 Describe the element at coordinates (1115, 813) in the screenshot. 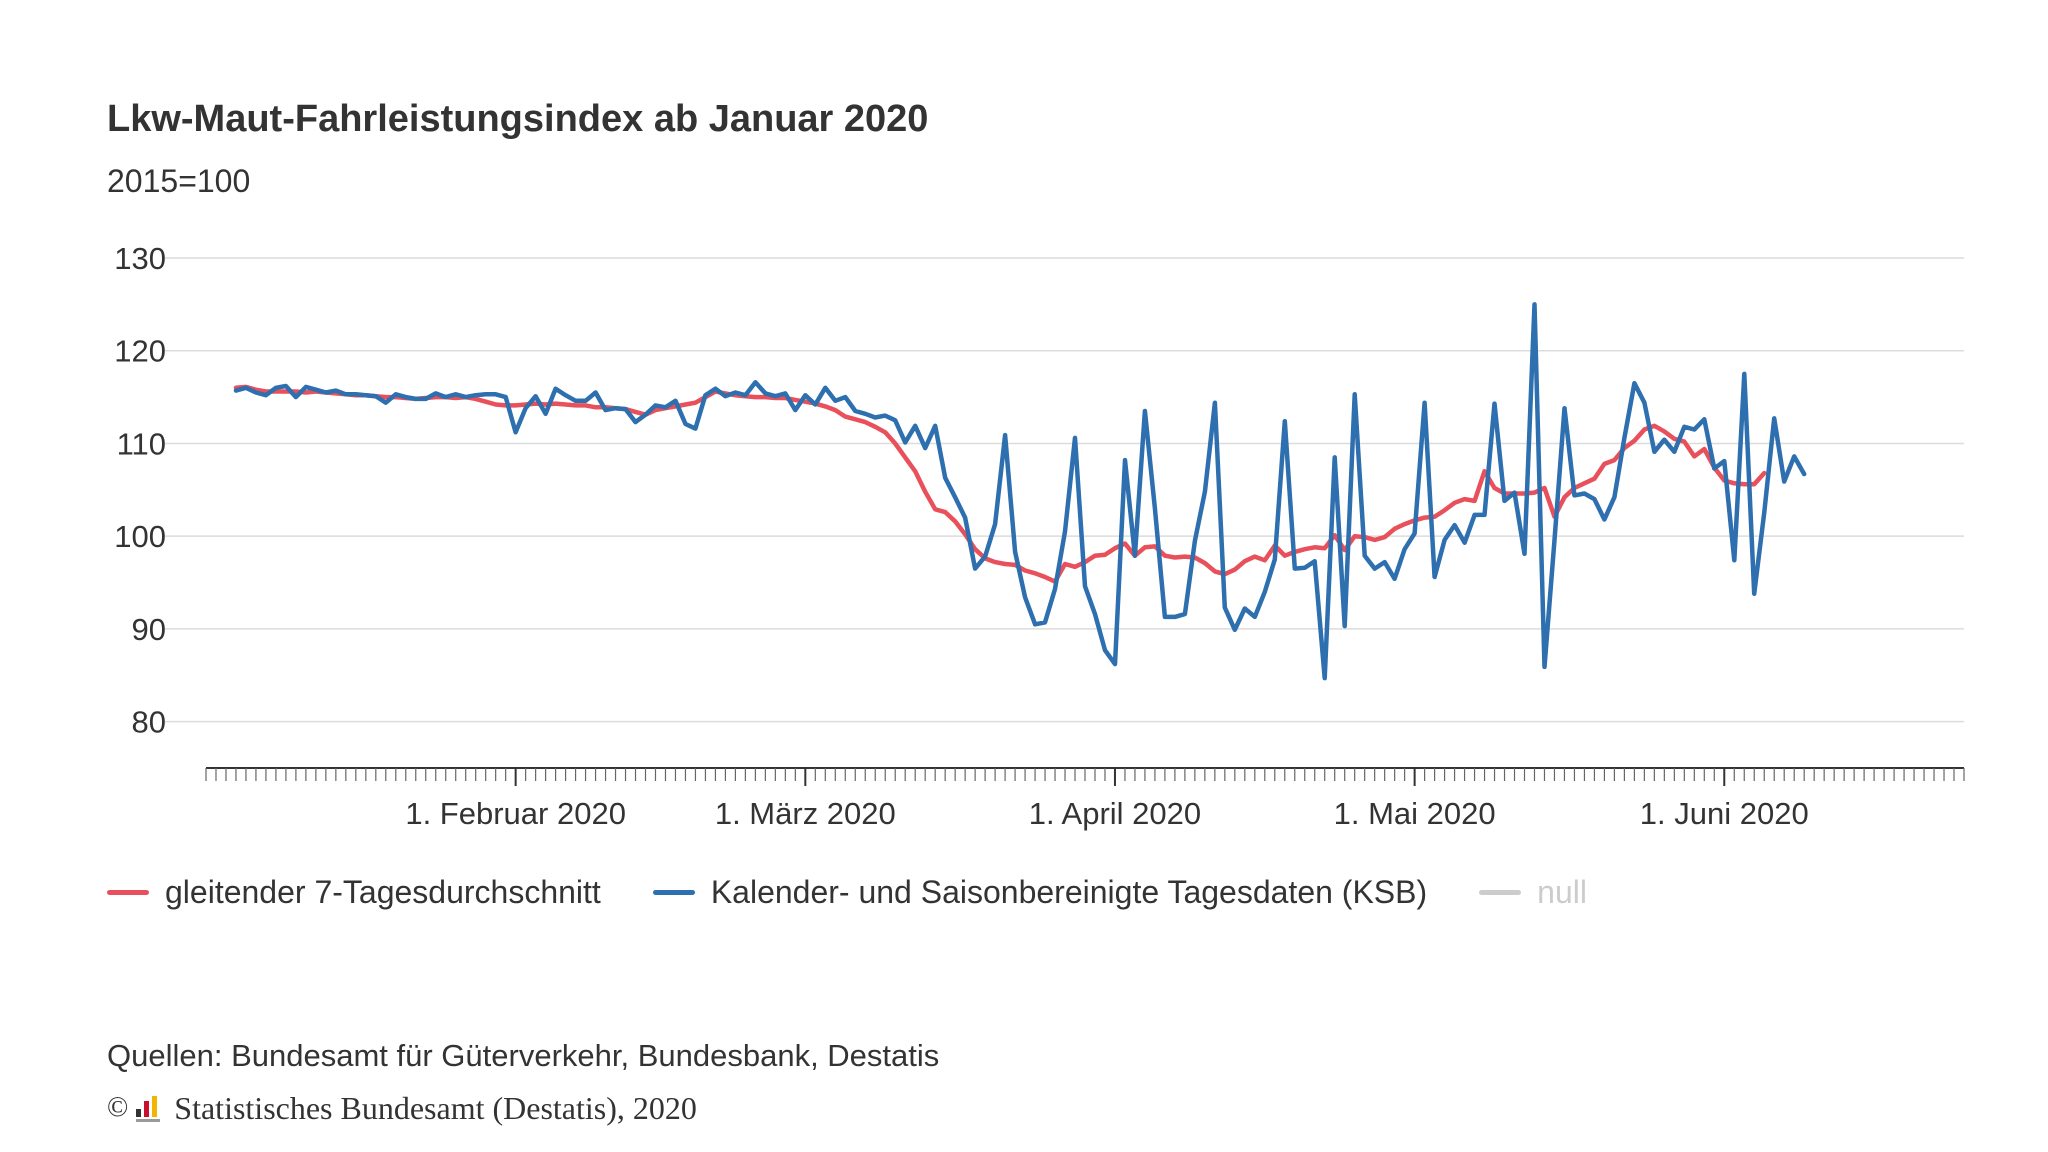

I see `x-tick-label: 1. April 2020` at that location.